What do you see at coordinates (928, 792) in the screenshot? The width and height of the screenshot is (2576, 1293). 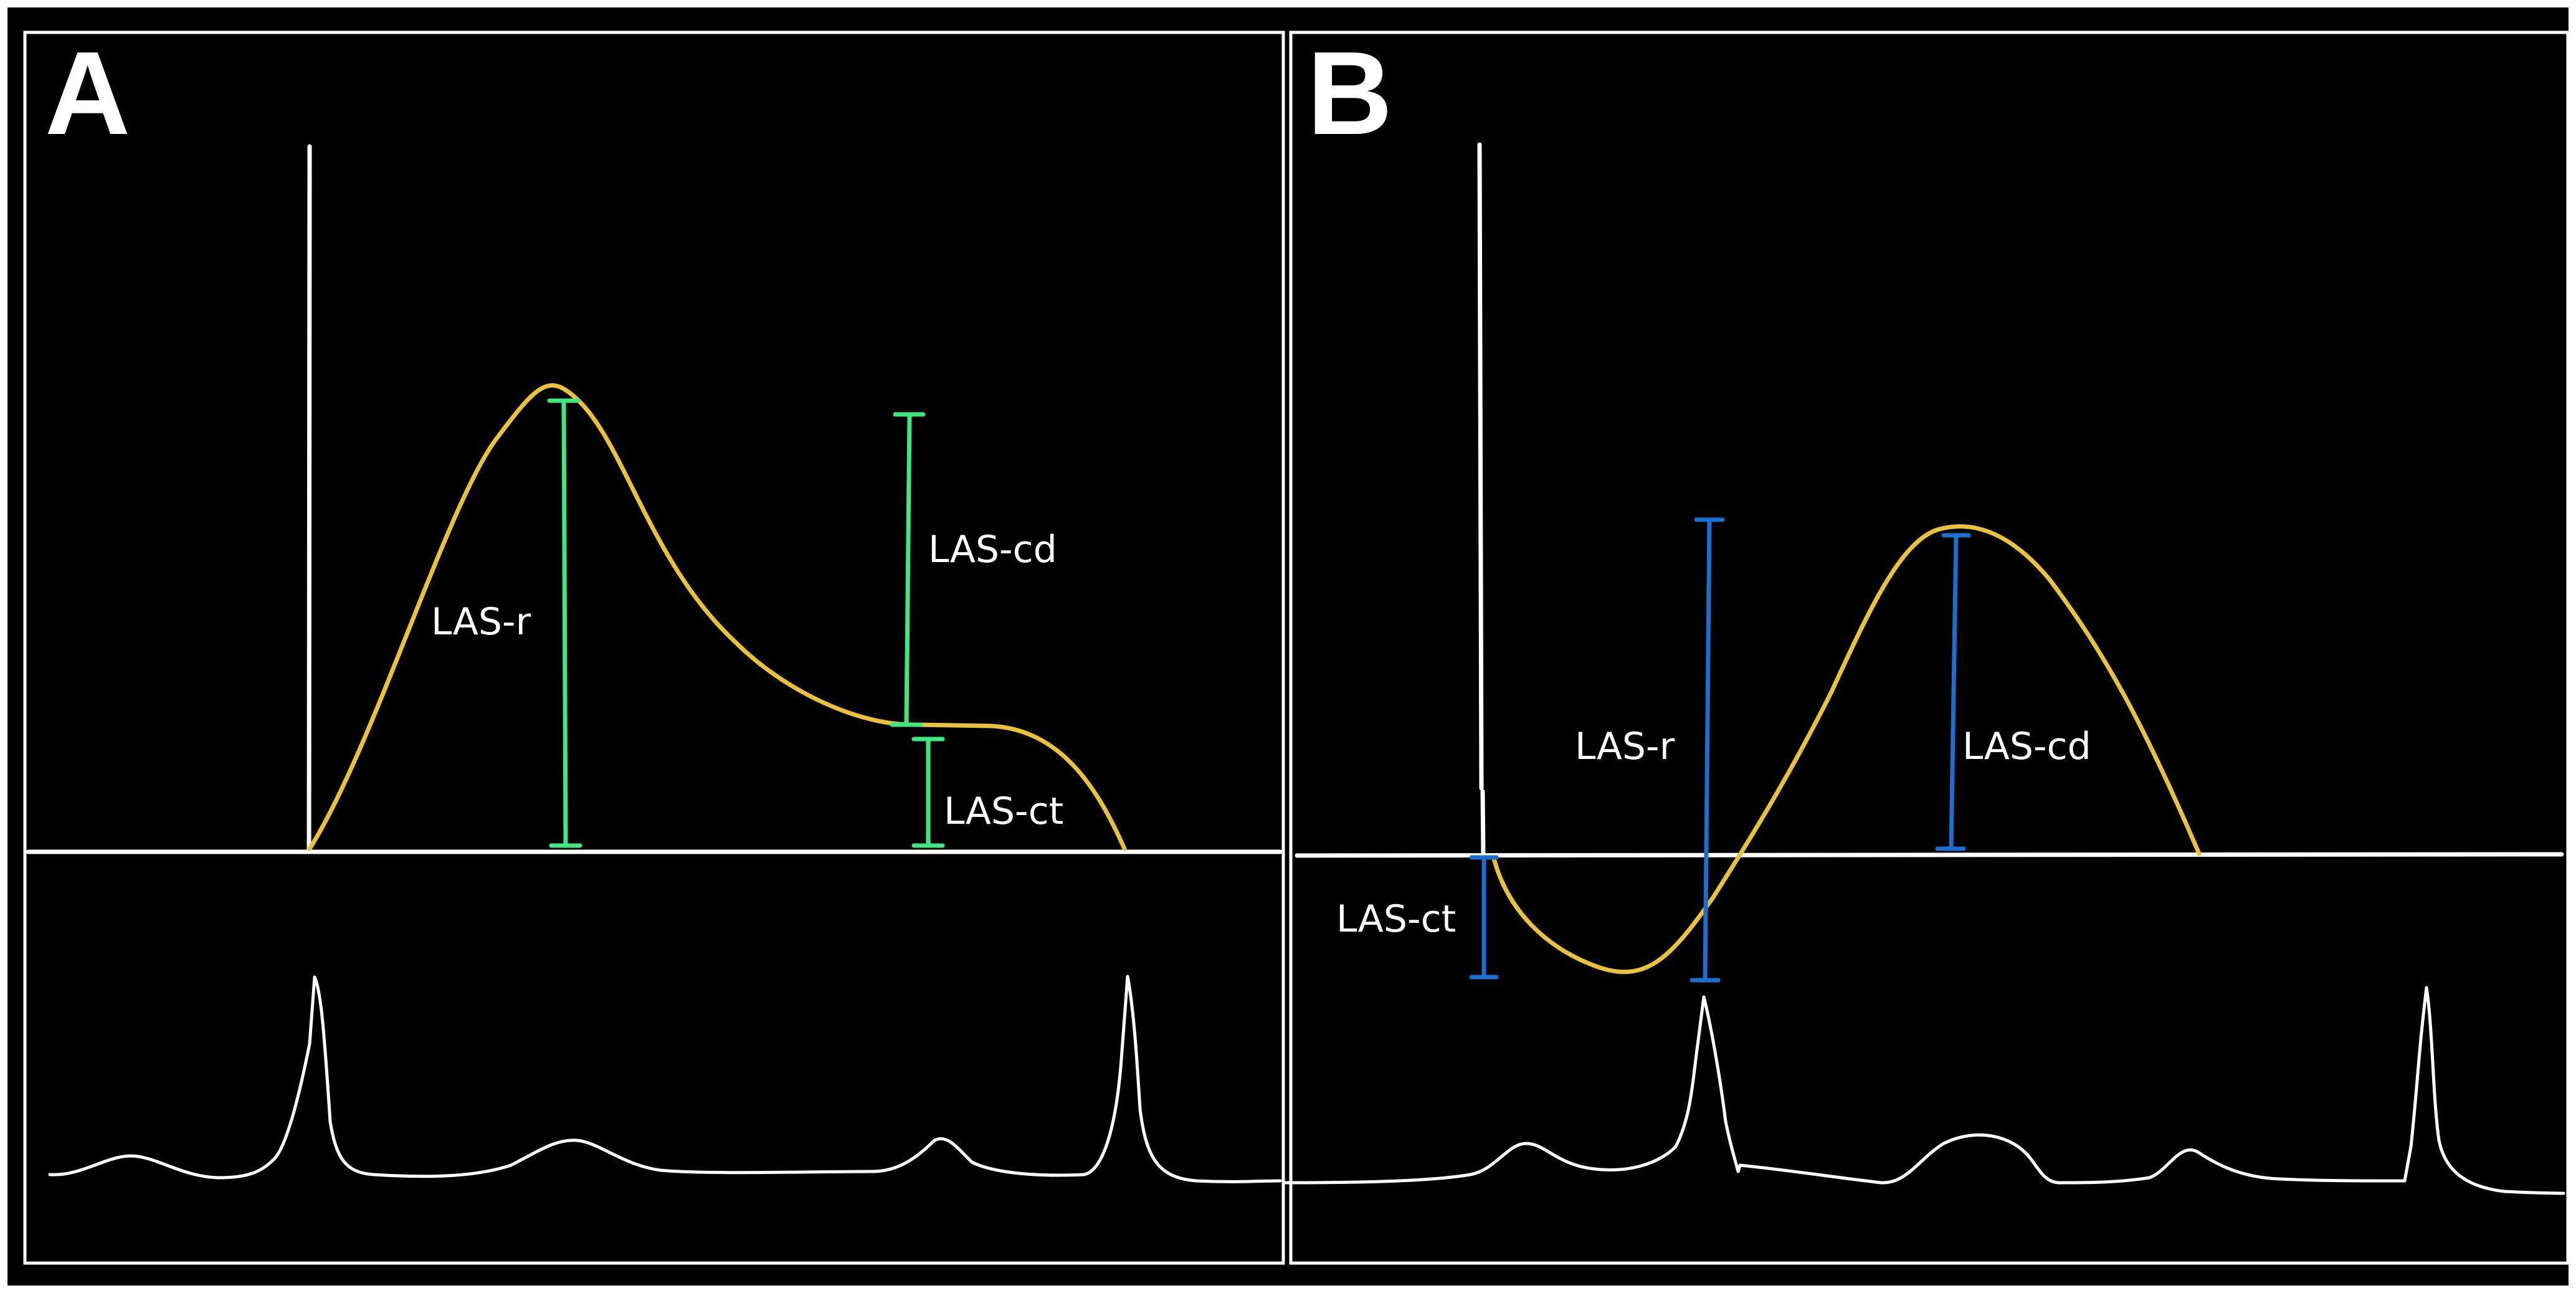 I see `panel-a-las-ct-marker` at bounding box center [928, 792].